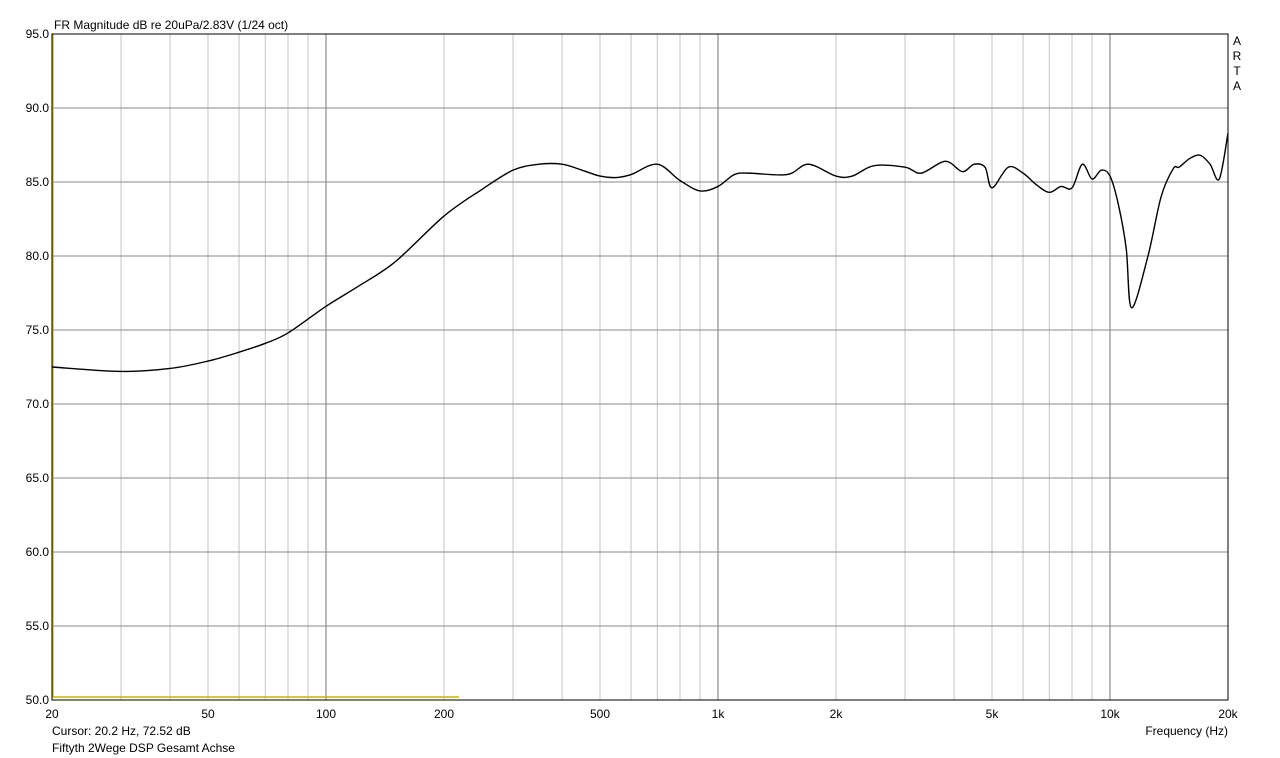 The image size is (1280, 758). What do you see at coordinates (38, 700) in the screenshot?
I see `y-tick-label: 50.0` at bounding box center [38, 700].